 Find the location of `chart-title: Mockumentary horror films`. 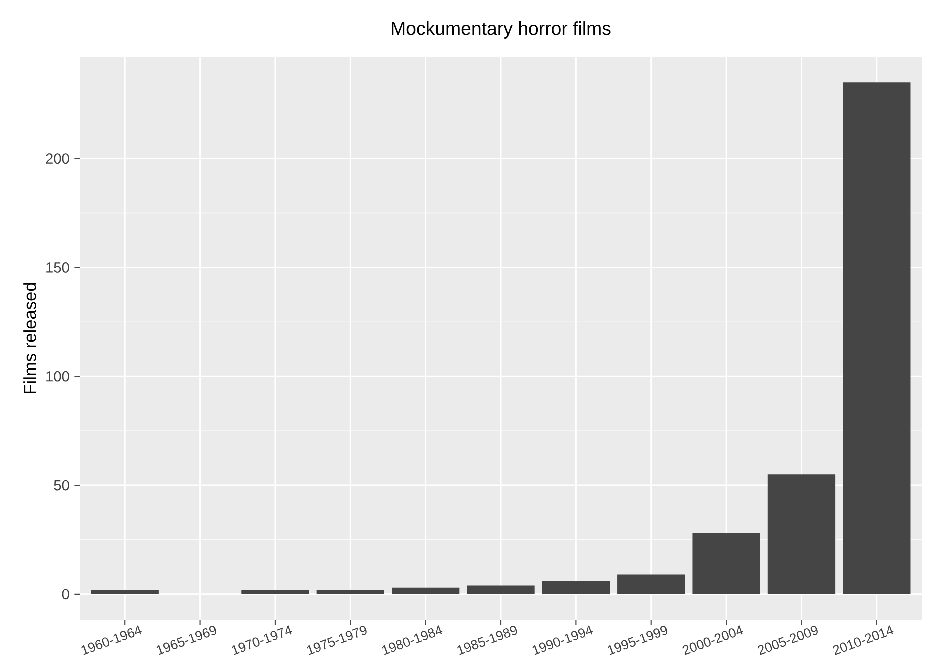

chart-title: Mockumentary horror films is located at coordinates (501, 30).